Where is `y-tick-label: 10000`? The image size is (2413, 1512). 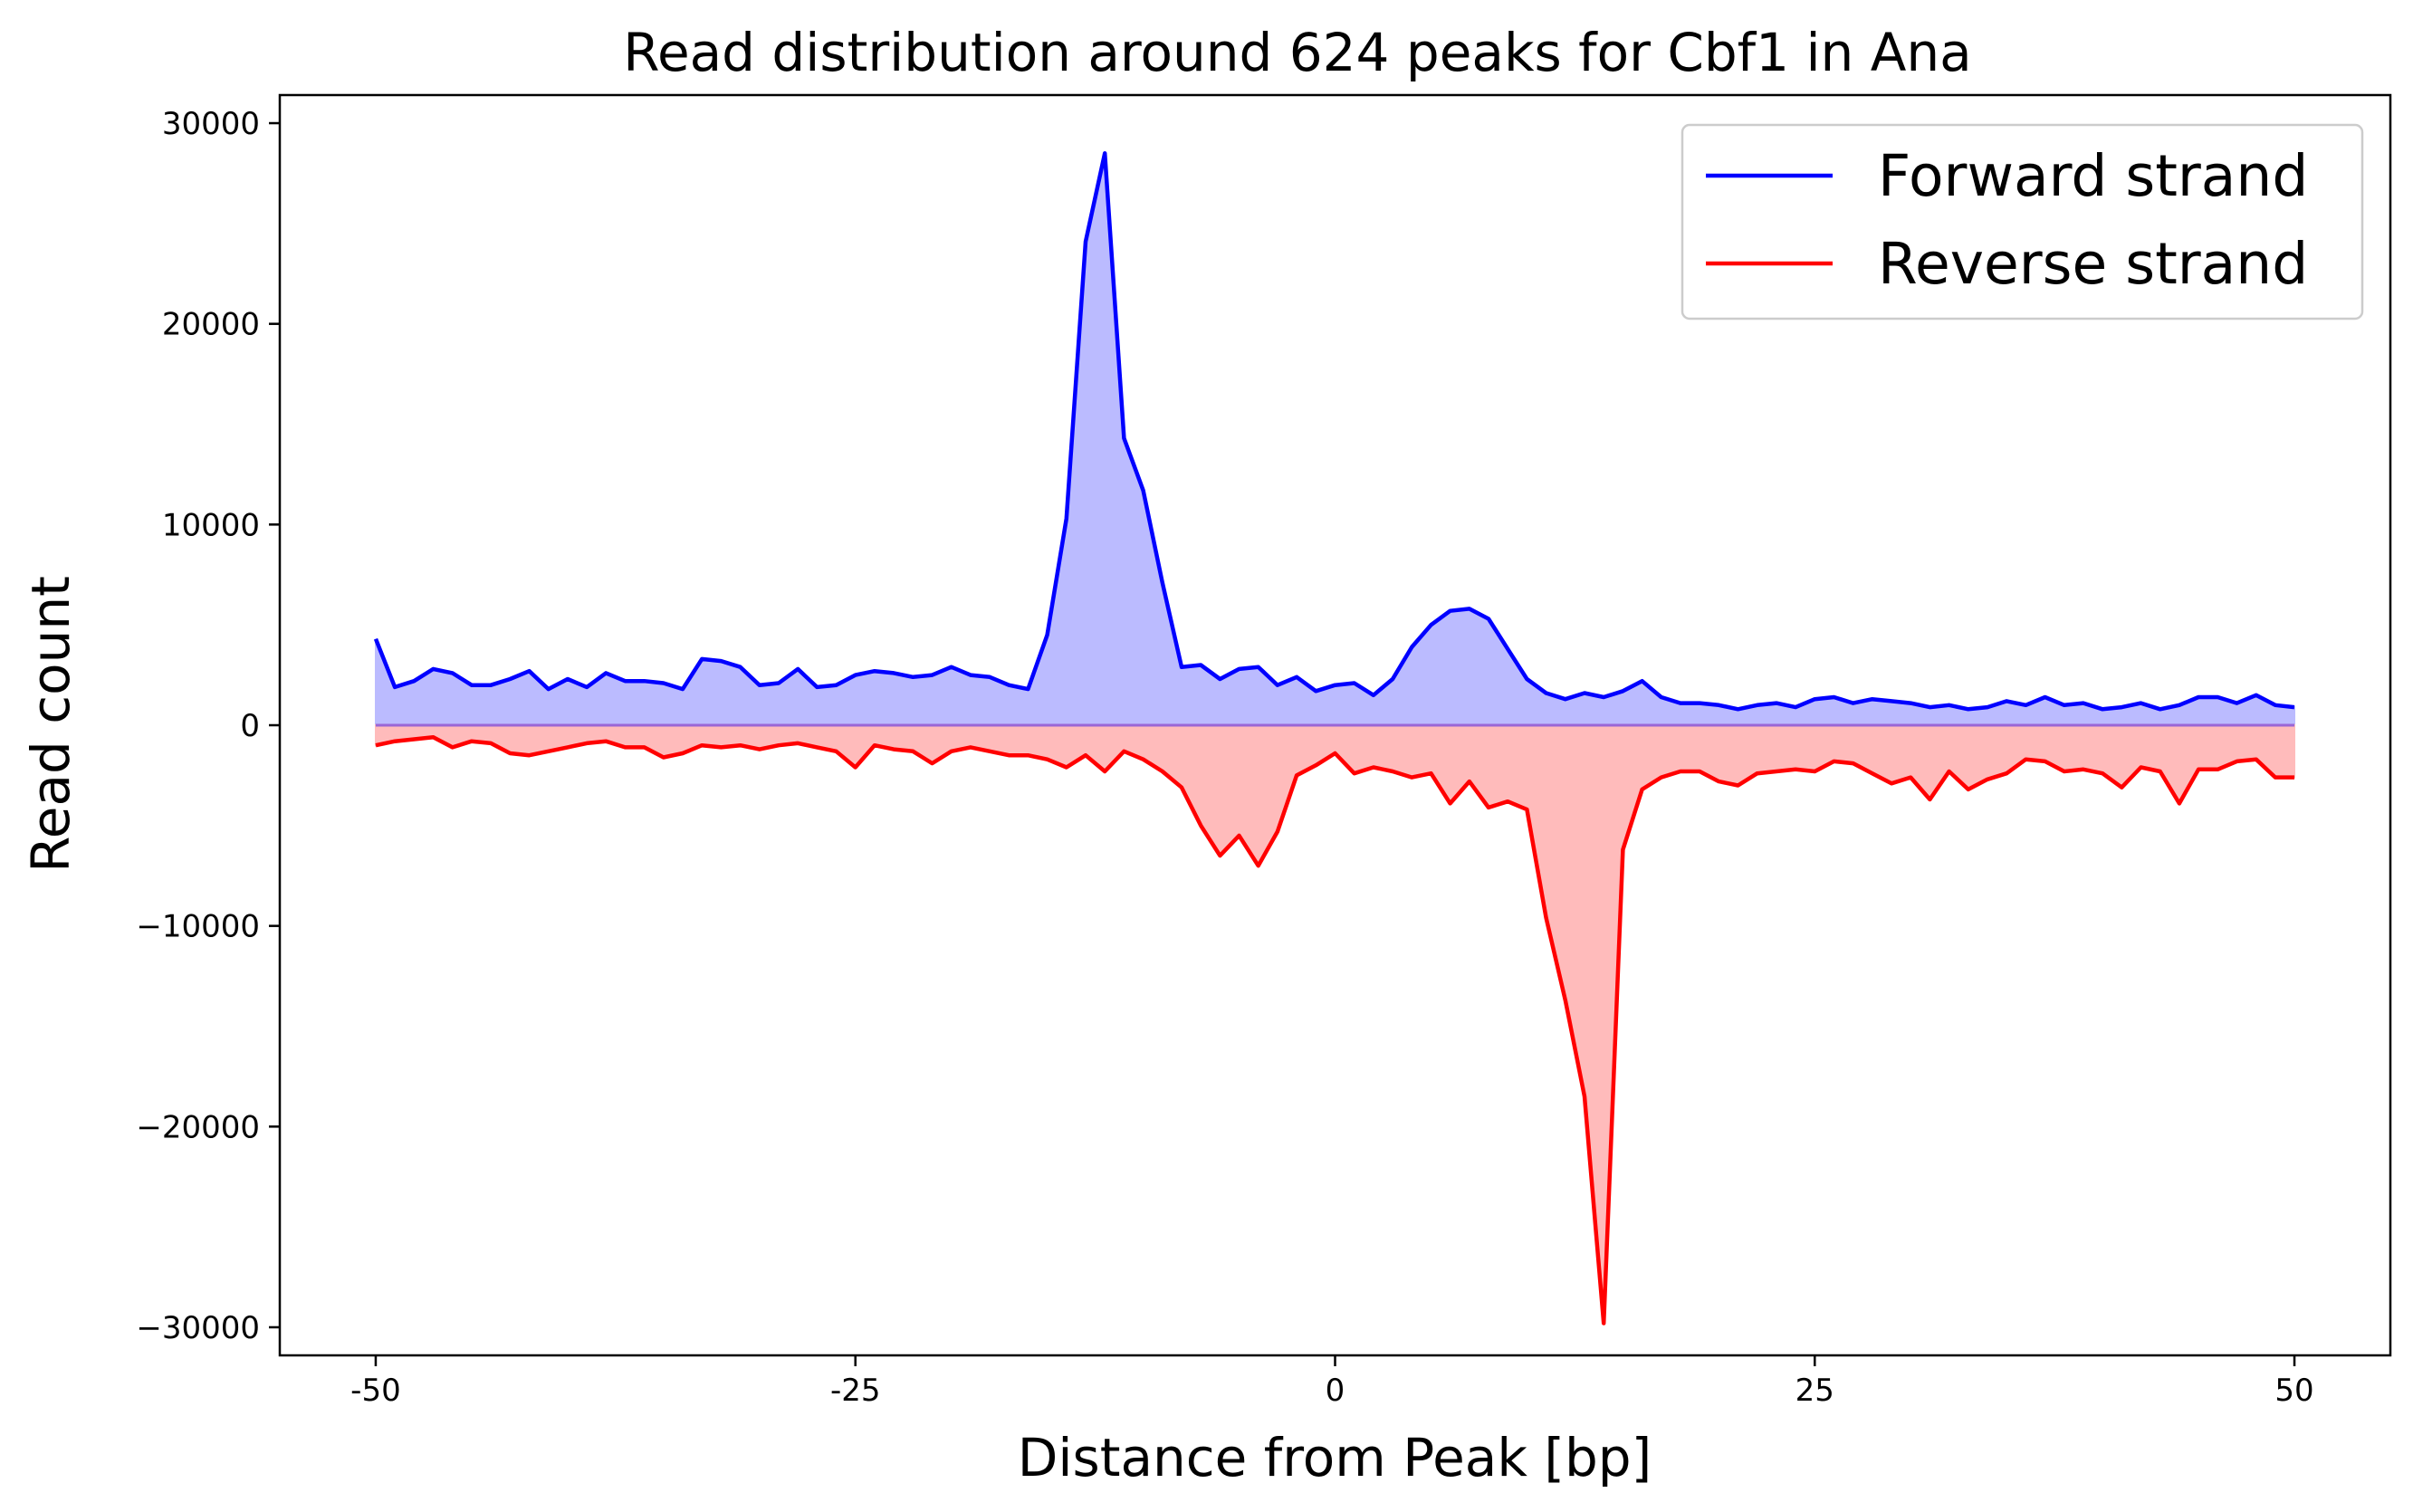
y-tick-label: 10000 is located at coordinates (211, 525).